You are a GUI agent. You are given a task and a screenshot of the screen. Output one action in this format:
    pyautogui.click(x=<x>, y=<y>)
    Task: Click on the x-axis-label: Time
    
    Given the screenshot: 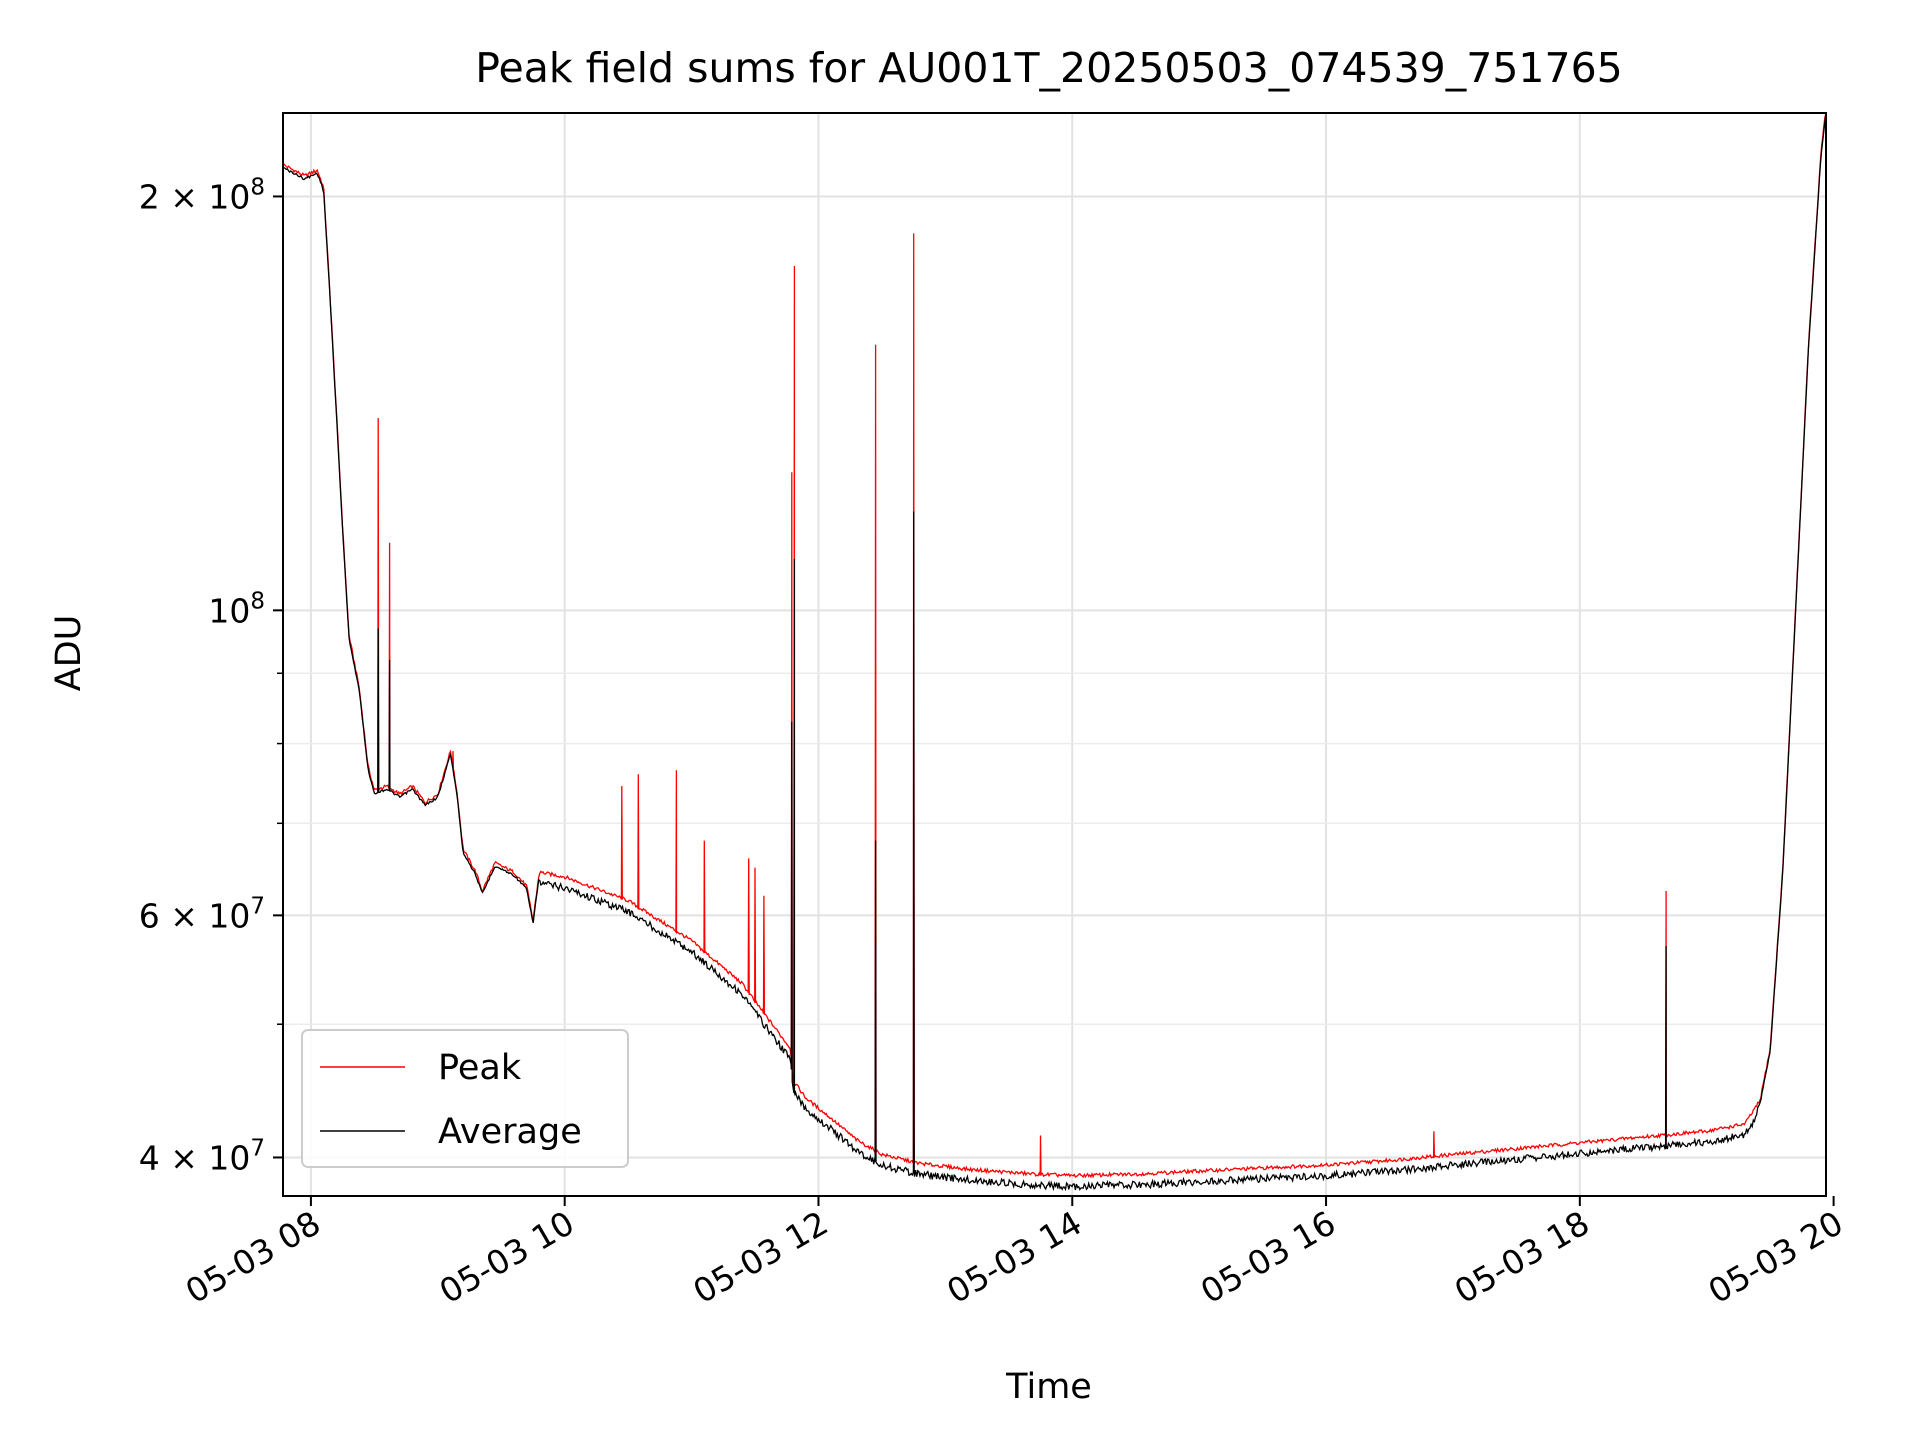 What is the action you would take?
    pyautogui.click(x=1048, y=1387)
    